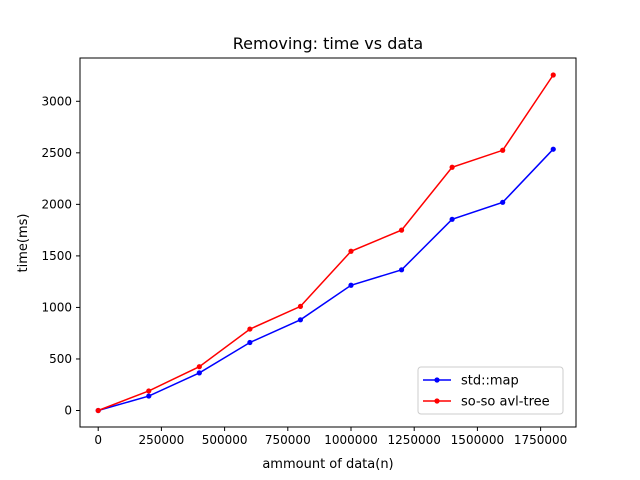  What do you see at coordinates (328, 43) in the screenshot?
I see `chart-title: Removing: time vs data` at bounding box center [328, 43].